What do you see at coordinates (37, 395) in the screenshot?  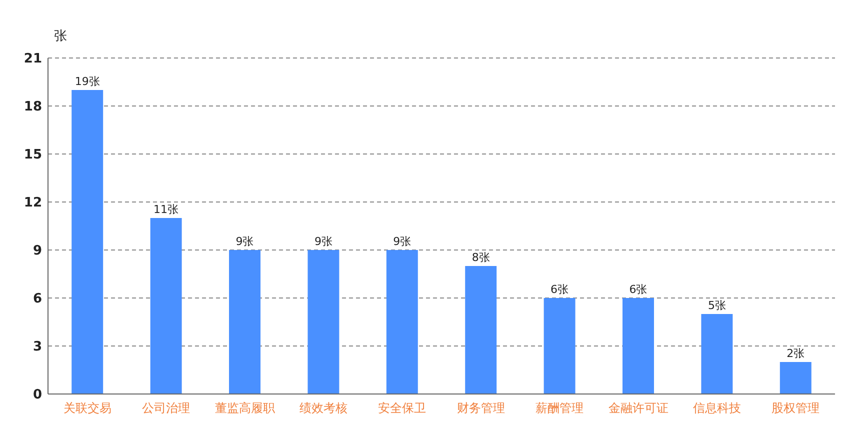 I see `y-tick-label: 0` at bounding box center [37, 395].